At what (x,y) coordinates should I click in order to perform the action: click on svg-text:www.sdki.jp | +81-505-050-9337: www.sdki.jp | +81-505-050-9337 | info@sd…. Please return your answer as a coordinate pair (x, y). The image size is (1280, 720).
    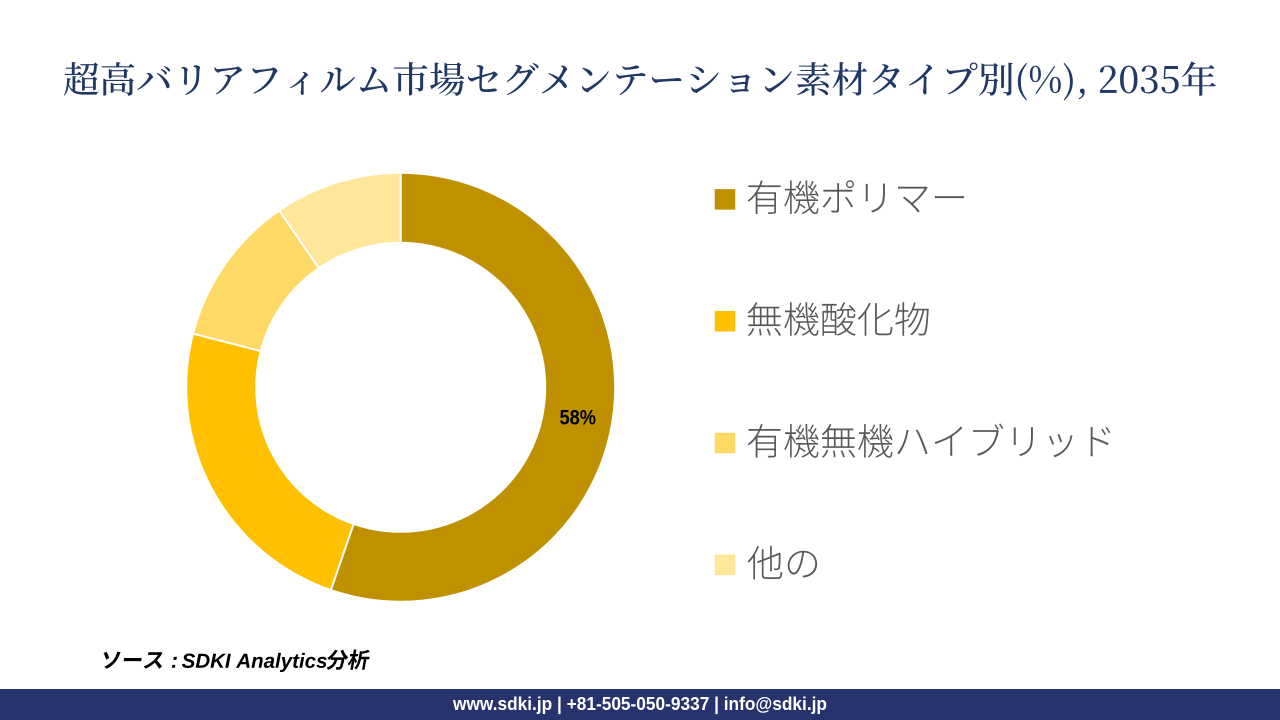
    Looking at the image, I should click on (639, 704).